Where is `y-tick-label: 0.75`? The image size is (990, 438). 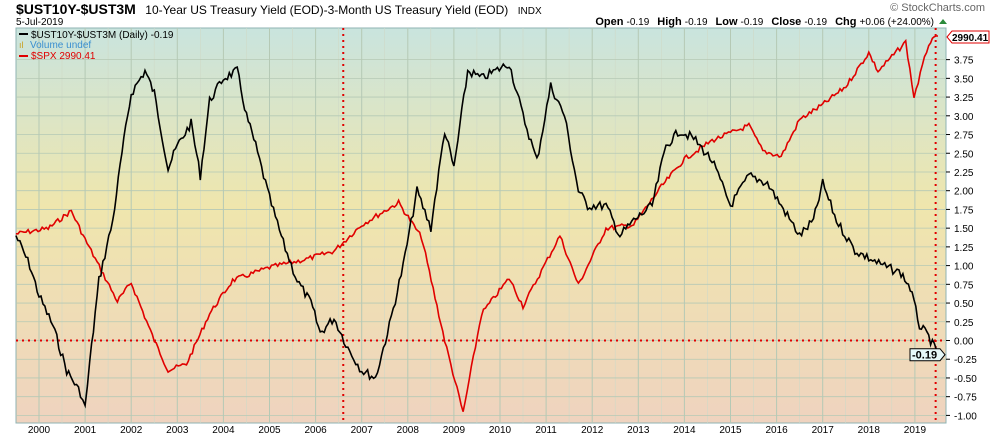
y-tick-label: 0.75 is located at coordinates (964, 285).